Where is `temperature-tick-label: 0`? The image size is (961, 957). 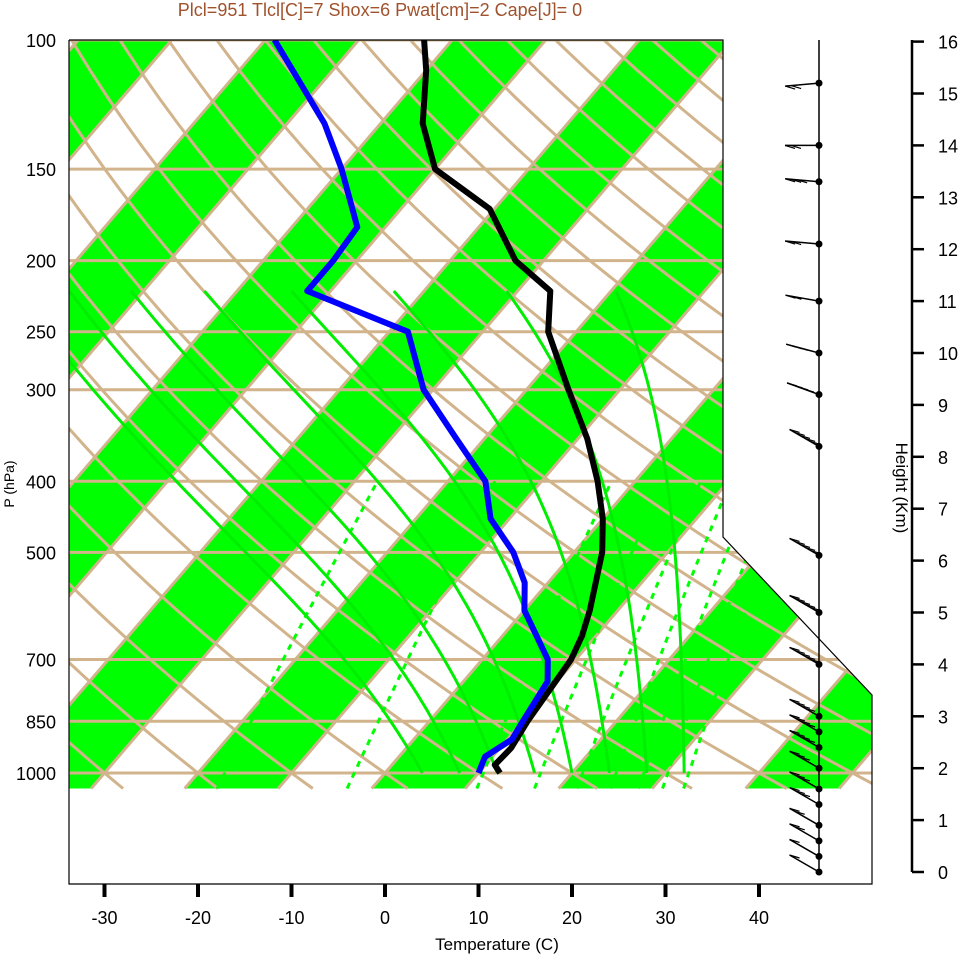 temperature-tick-label: 0 is located at coordinates (385, 918).